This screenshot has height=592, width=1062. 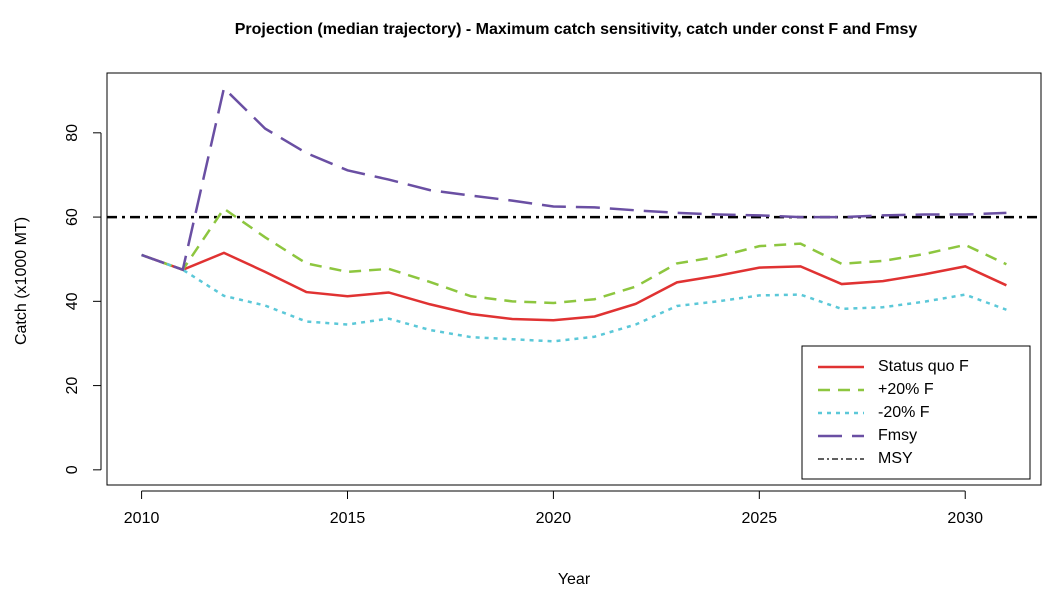 I want to click on y-tick-label: 0, so click(x=72, y=469).